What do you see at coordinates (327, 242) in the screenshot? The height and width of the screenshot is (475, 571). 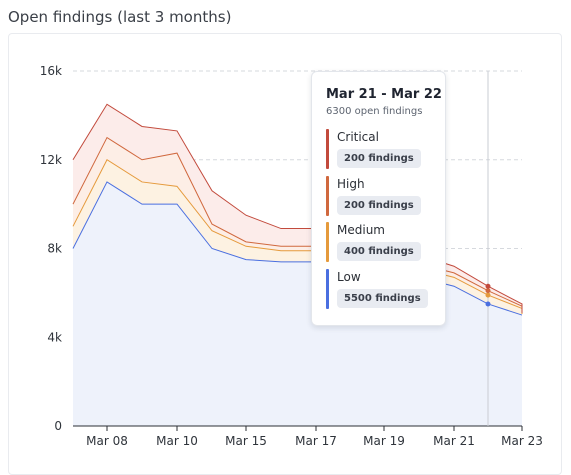 I see `medium-swatch` at bounding box center [327, 242].